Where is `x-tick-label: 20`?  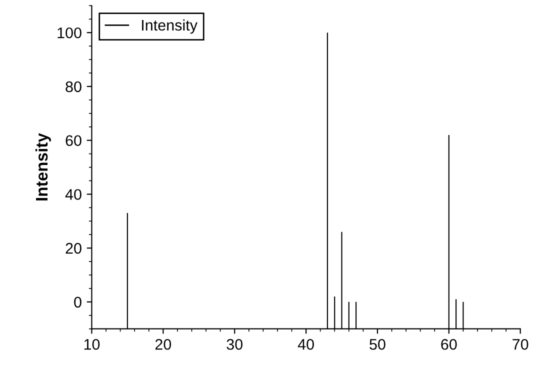 x-tick-label: 20 is located at coordinates (163, 344).